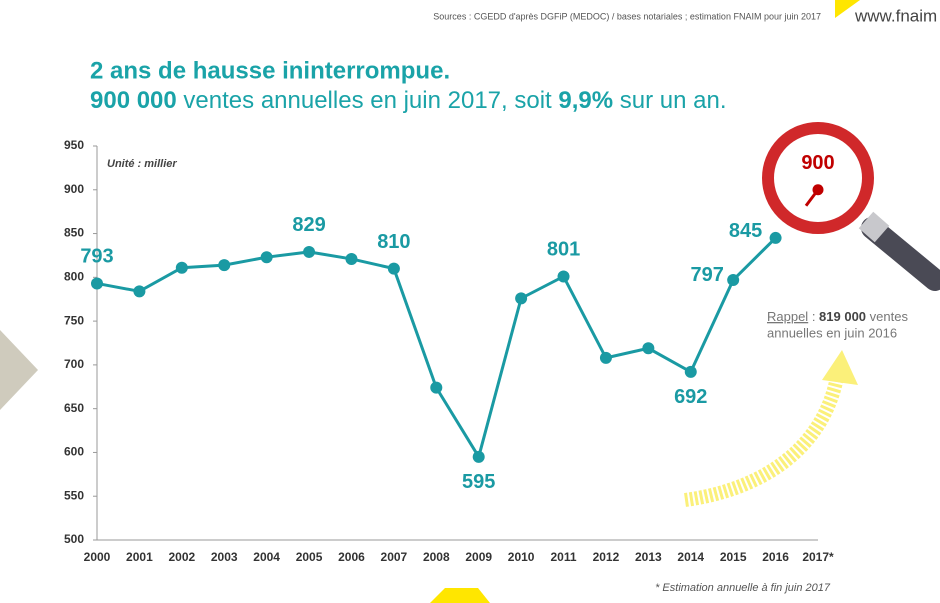 The width and height of the screenshot is (940, 603). I want to click on unit-label: Unité : millier, so click(142, 164).